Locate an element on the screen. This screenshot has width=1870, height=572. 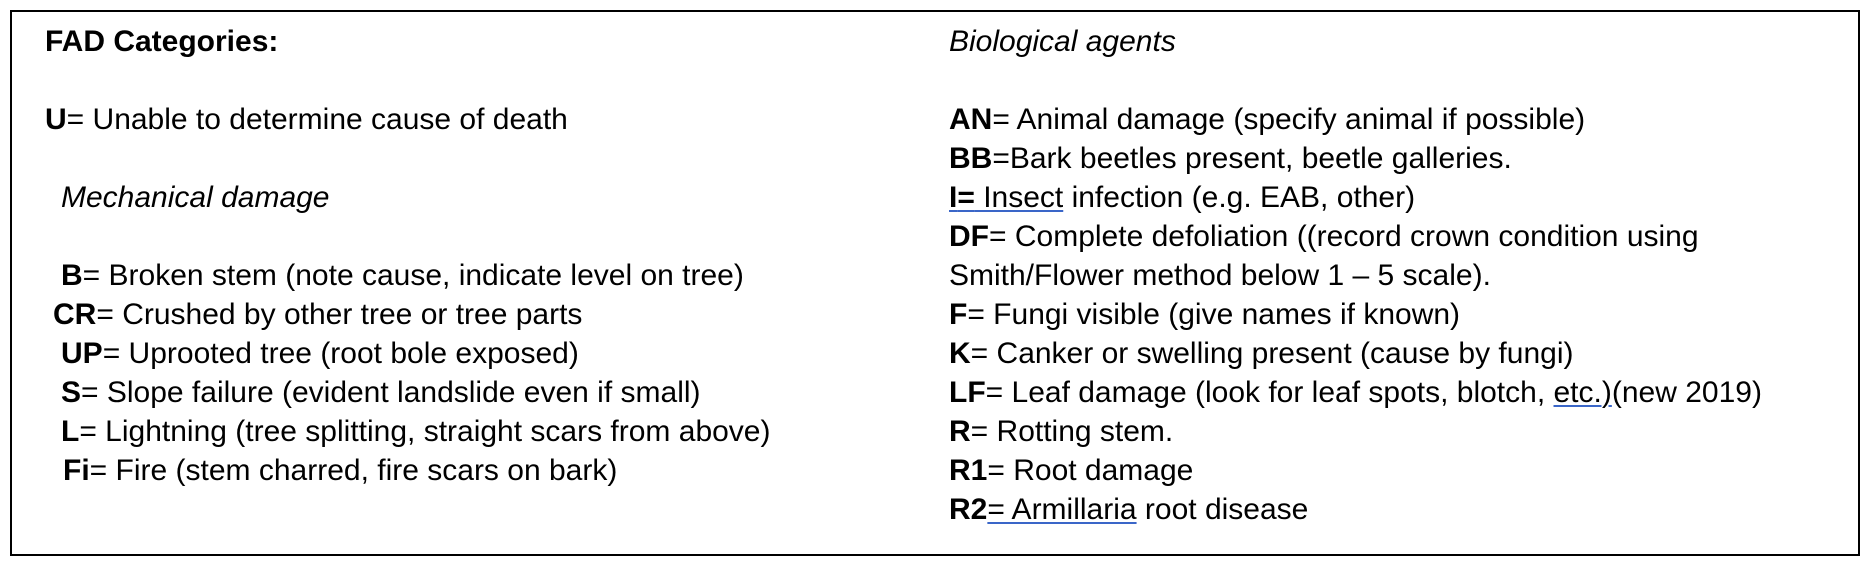
code-cr: CR= Crushed by other tree or tree parts is located at coordinates (485, 314).